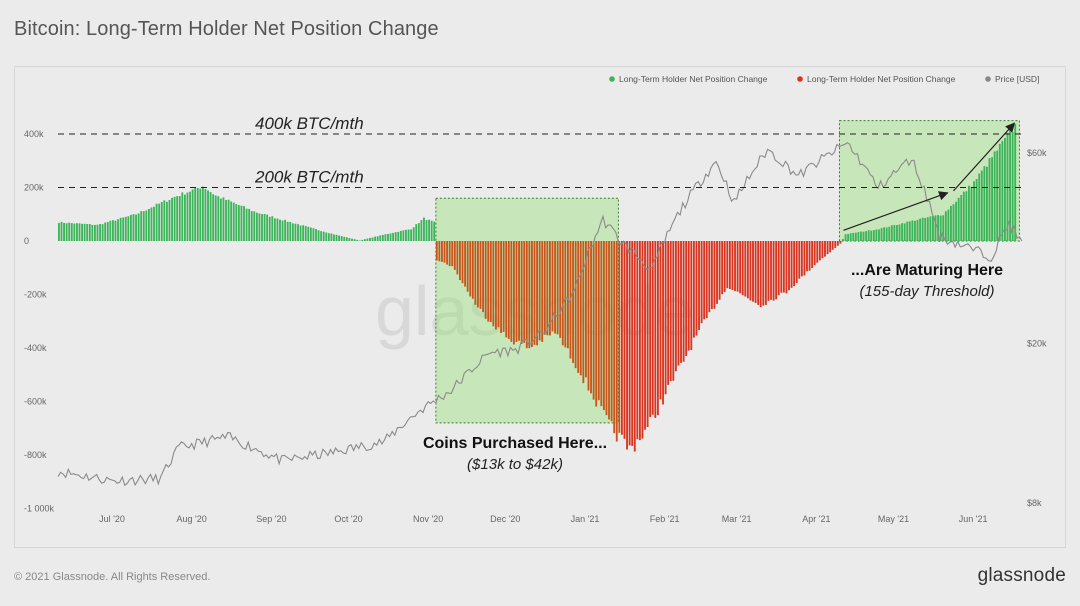 This screenshot has height=606, width=1080. What do you see at coordinates (348, 519) in the screenshot?
I see `x-tick-label: Oct '20` at bounding box center [348, 519].